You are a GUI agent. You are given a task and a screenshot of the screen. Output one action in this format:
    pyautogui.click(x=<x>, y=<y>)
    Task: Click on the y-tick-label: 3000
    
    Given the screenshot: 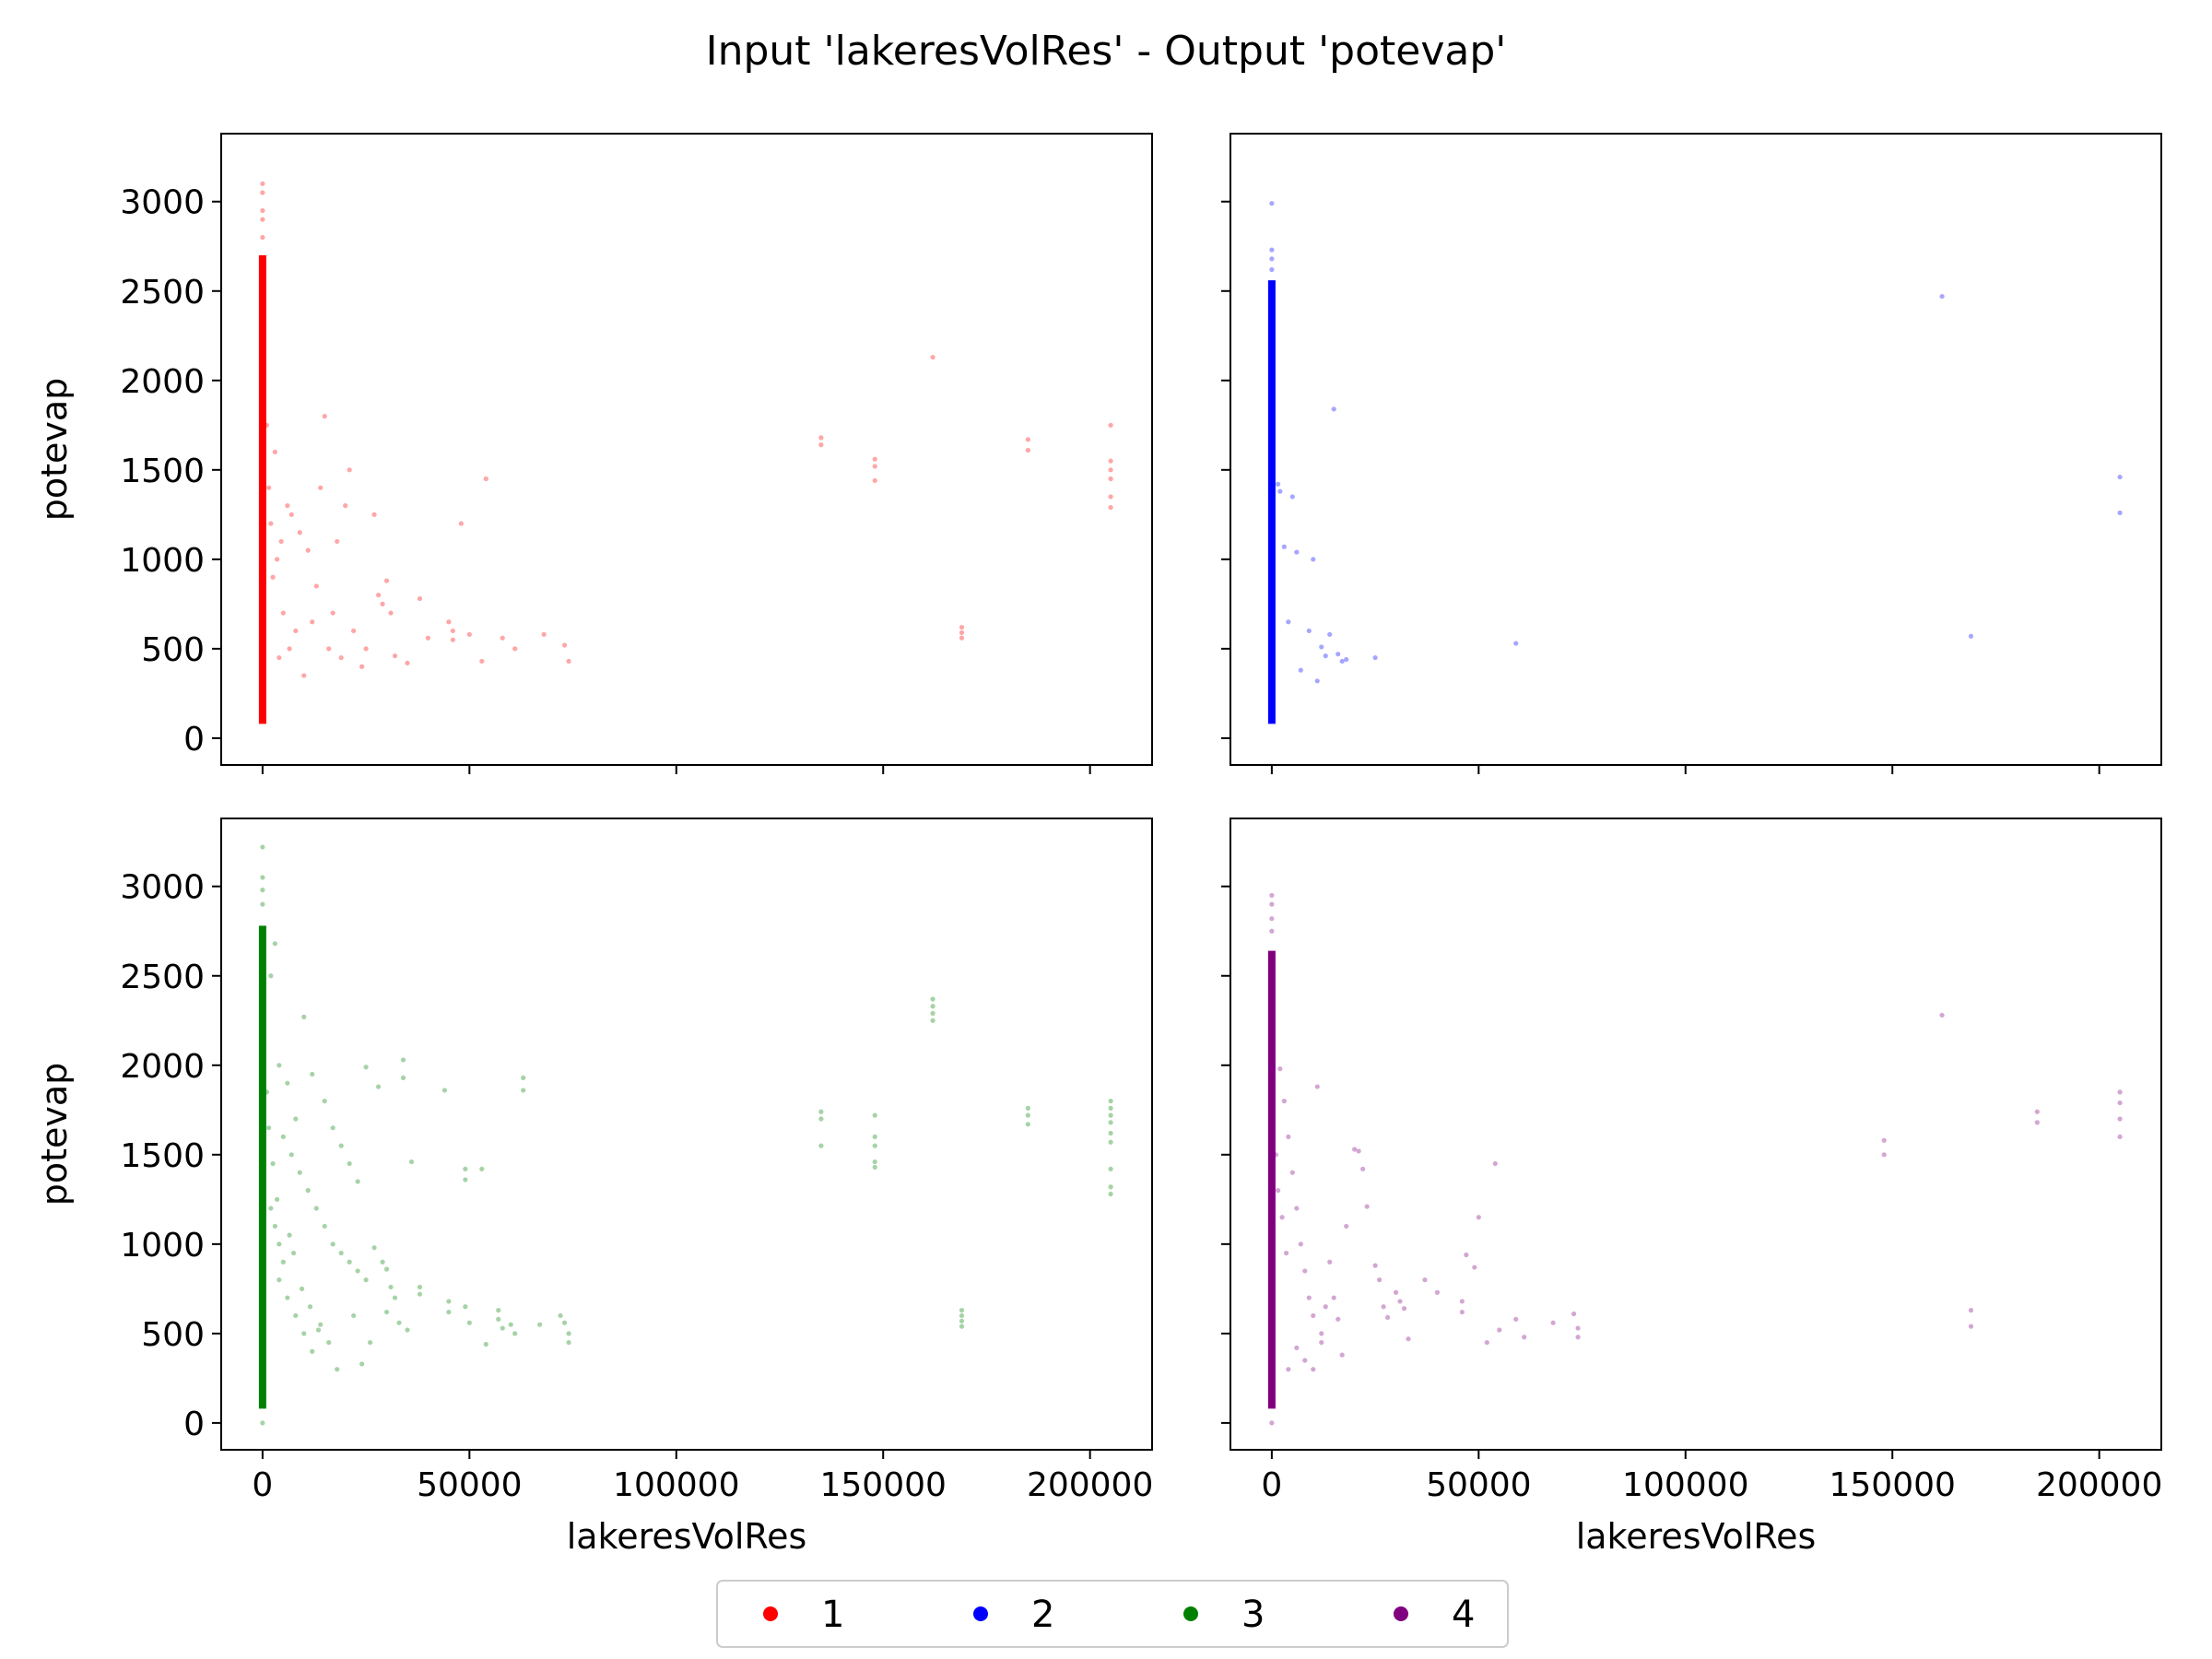 What is the action you would take?
    pyautogui.click(x=162, y=203)
    